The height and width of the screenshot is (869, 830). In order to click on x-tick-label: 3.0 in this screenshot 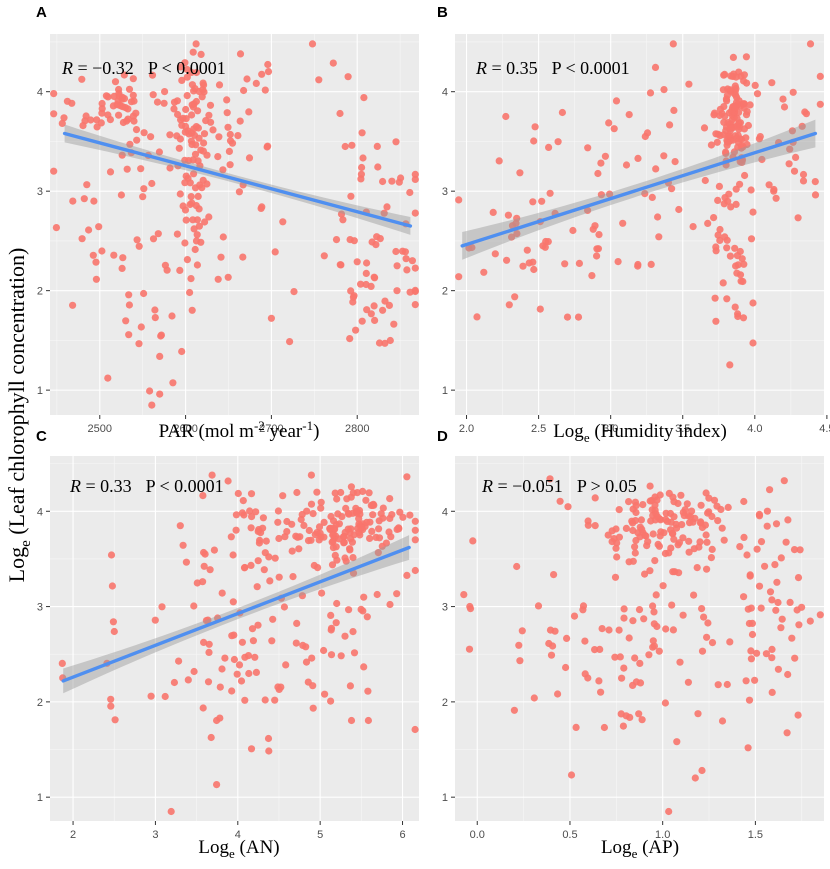, I will do `click(610, 429)`.